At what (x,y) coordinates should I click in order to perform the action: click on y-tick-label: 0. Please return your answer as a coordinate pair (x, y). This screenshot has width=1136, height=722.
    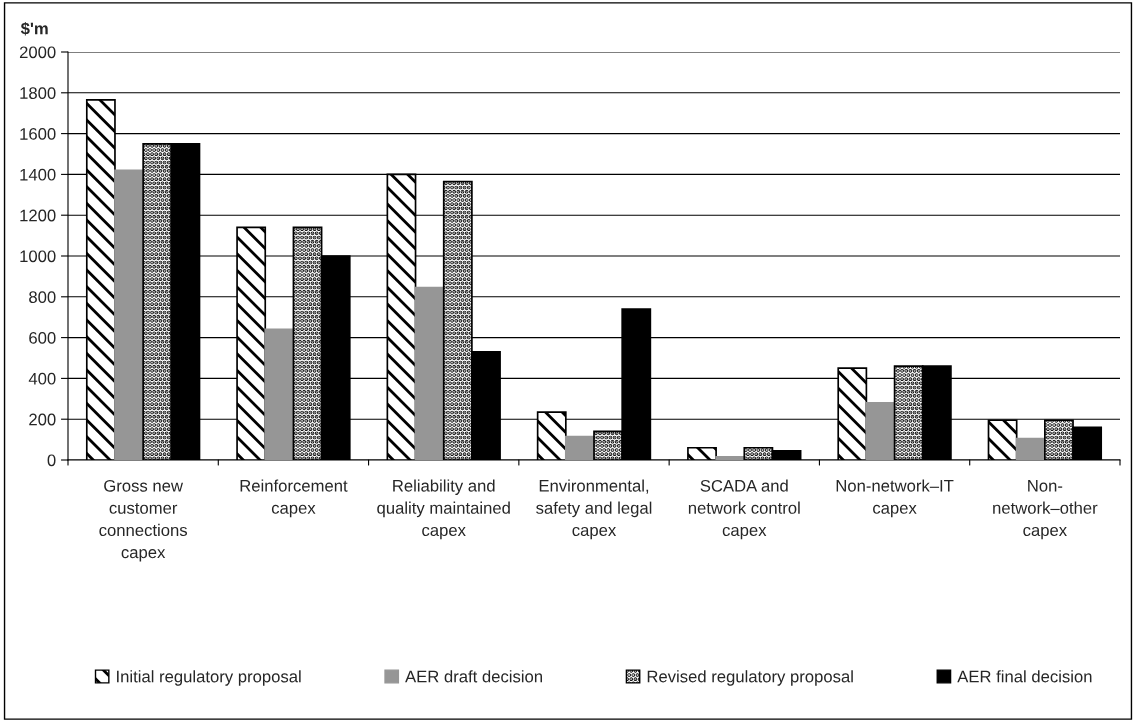
    Looking at the image, I should click on (51, 460).